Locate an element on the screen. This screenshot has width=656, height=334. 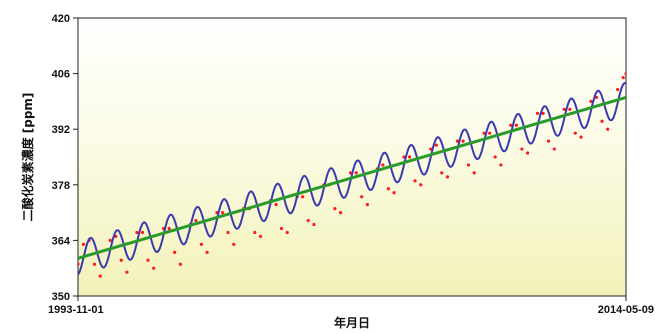
x-tick-label: 2014-05-09 is located at coordinates (626, 310).